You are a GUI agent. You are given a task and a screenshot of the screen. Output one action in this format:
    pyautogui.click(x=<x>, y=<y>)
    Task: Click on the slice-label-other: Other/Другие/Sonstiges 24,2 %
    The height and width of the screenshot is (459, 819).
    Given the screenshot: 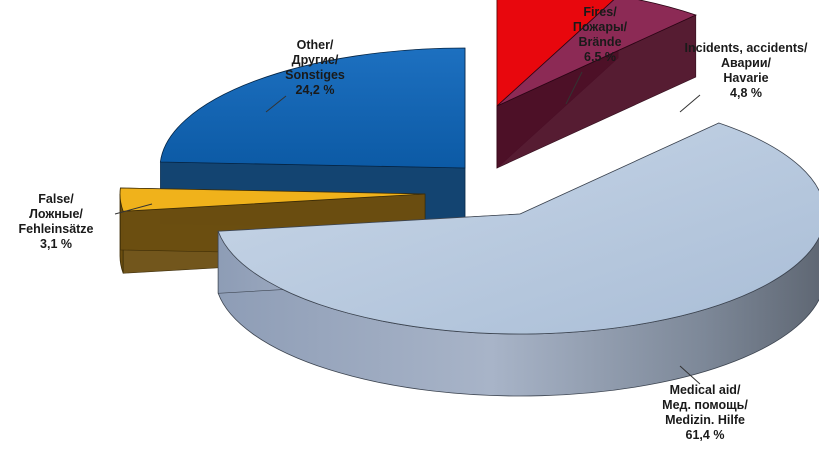 What is the action you would take?
    pyautogui.click(x=315, y=68)
    